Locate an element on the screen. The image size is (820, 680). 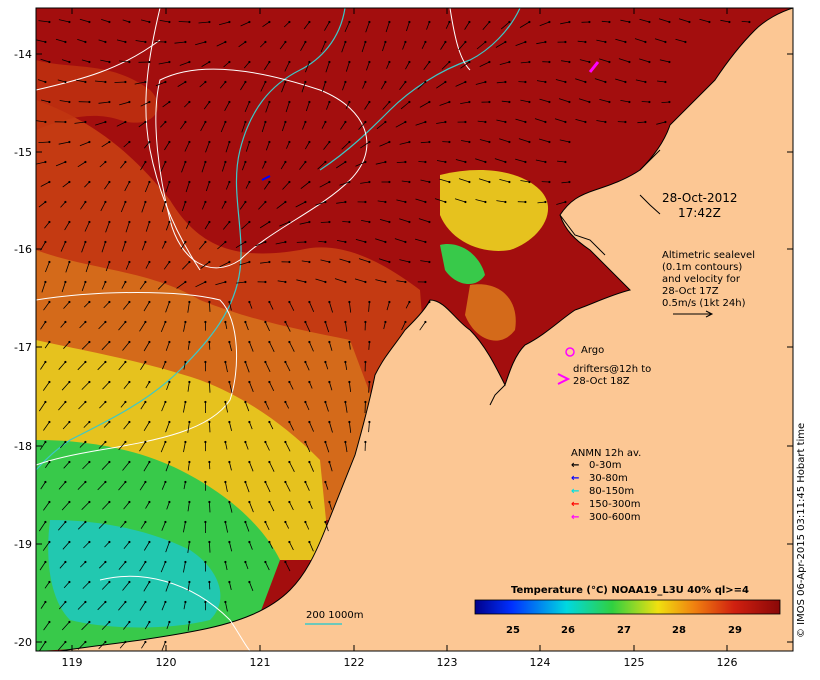
legend-arrow-icon: ← is located at coordinates (575, 491).